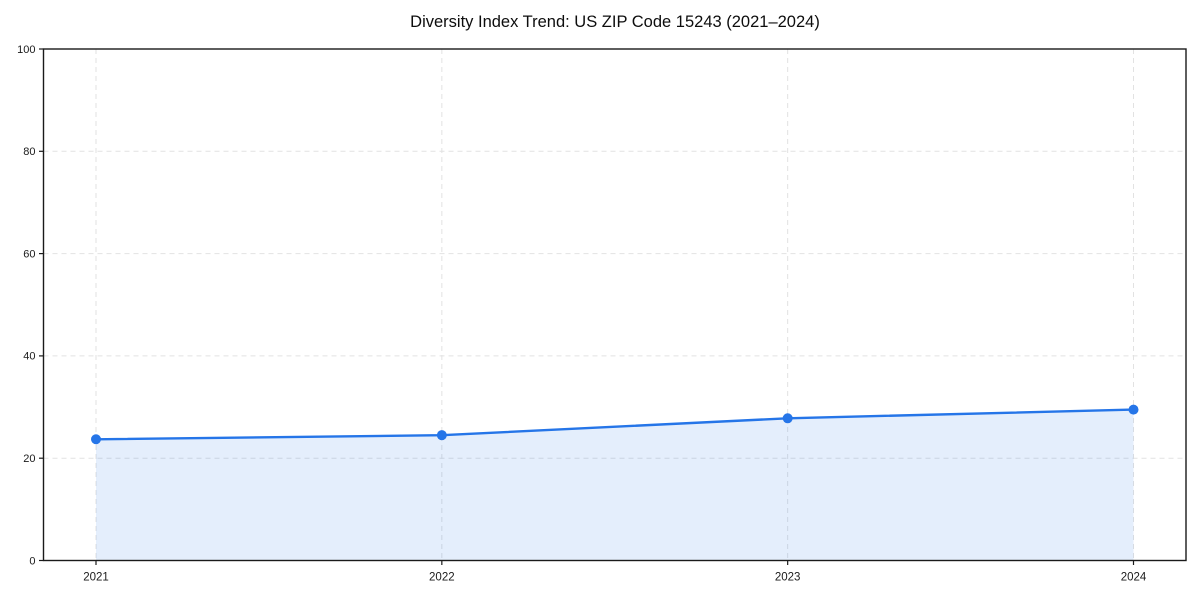 The width and height of the screenshot is (1200, 600). I want to click on y-tick-label: 100, so click(26, 50).